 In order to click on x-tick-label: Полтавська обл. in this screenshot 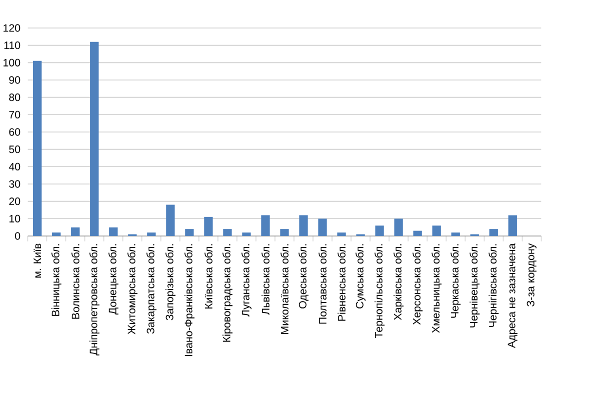, I will do `click(322, 284)`.